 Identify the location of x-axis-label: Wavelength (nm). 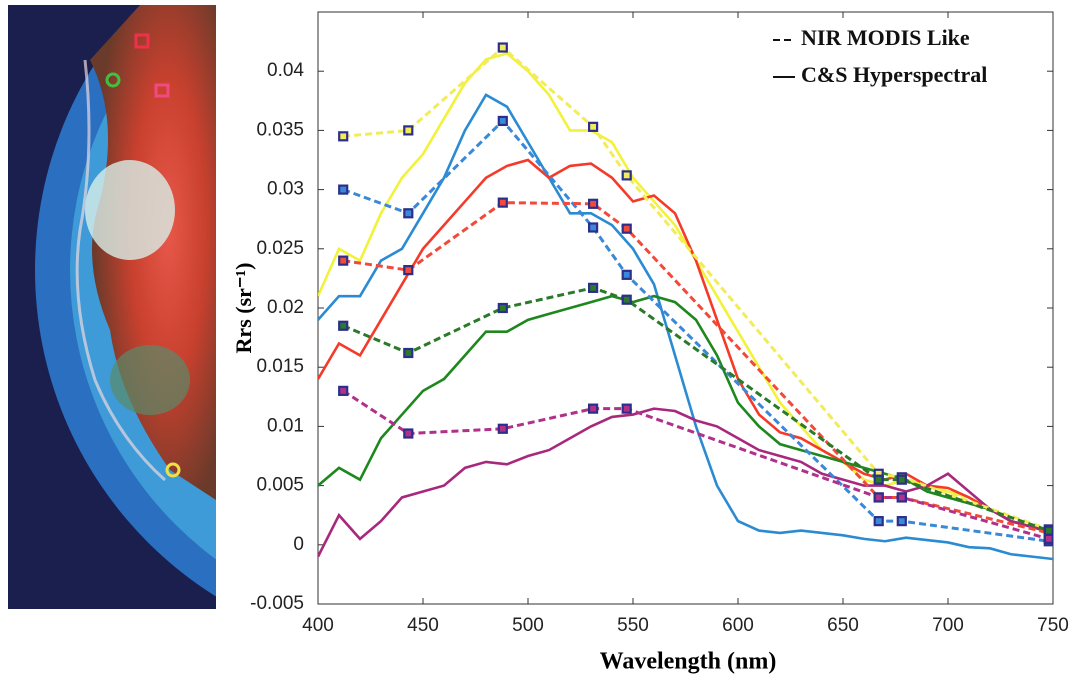
(688, 662).